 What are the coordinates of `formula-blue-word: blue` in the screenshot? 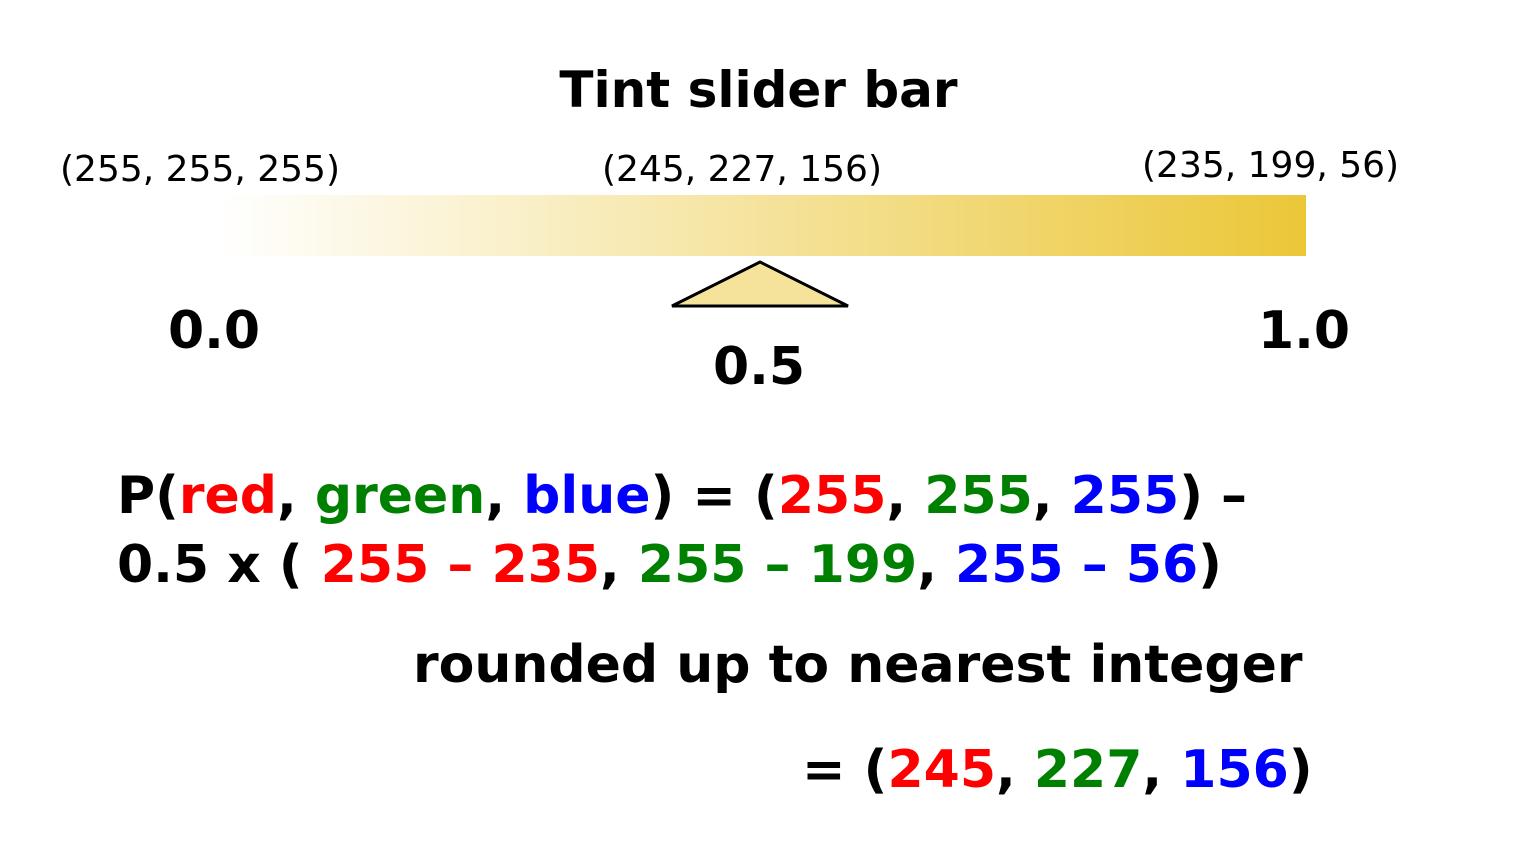 It's located at (587, 496).